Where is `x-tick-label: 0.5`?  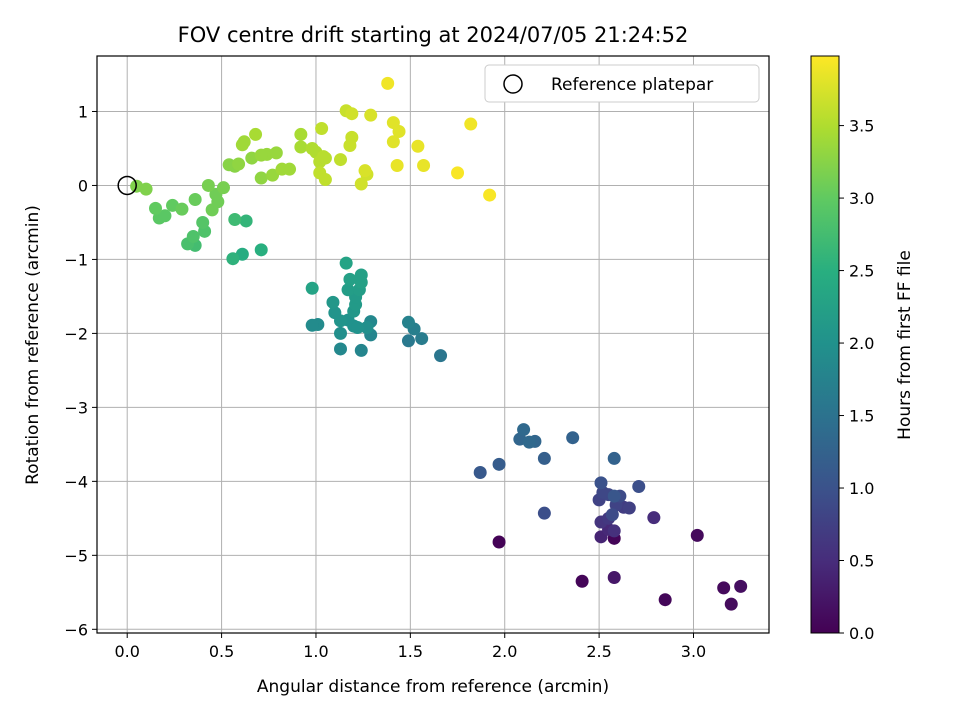
x-tick-label: 0.5 is located at coordinates (221, 651).